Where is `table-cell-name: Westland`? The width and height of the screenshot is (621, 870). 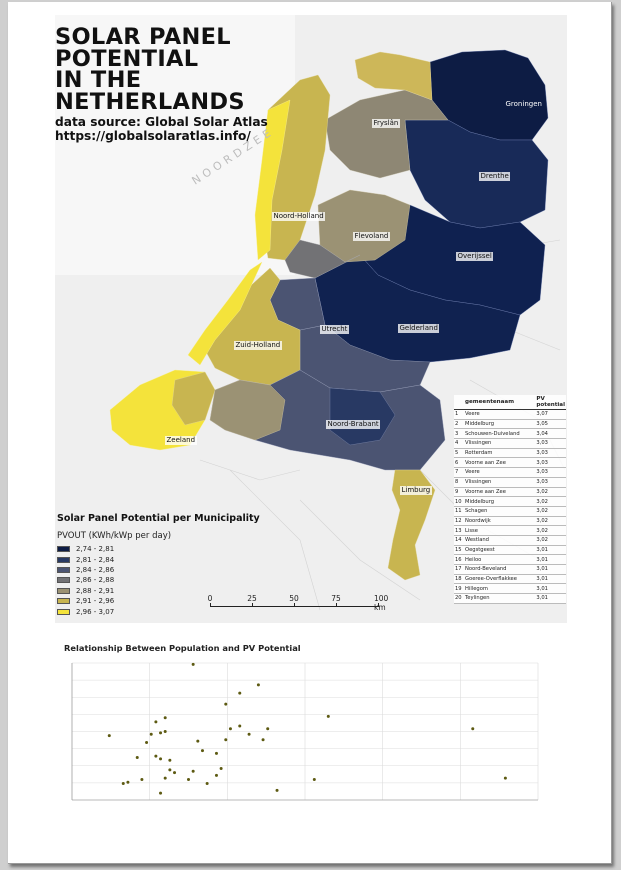 table-cell-name: Westland is located at coordinates (500, 540).